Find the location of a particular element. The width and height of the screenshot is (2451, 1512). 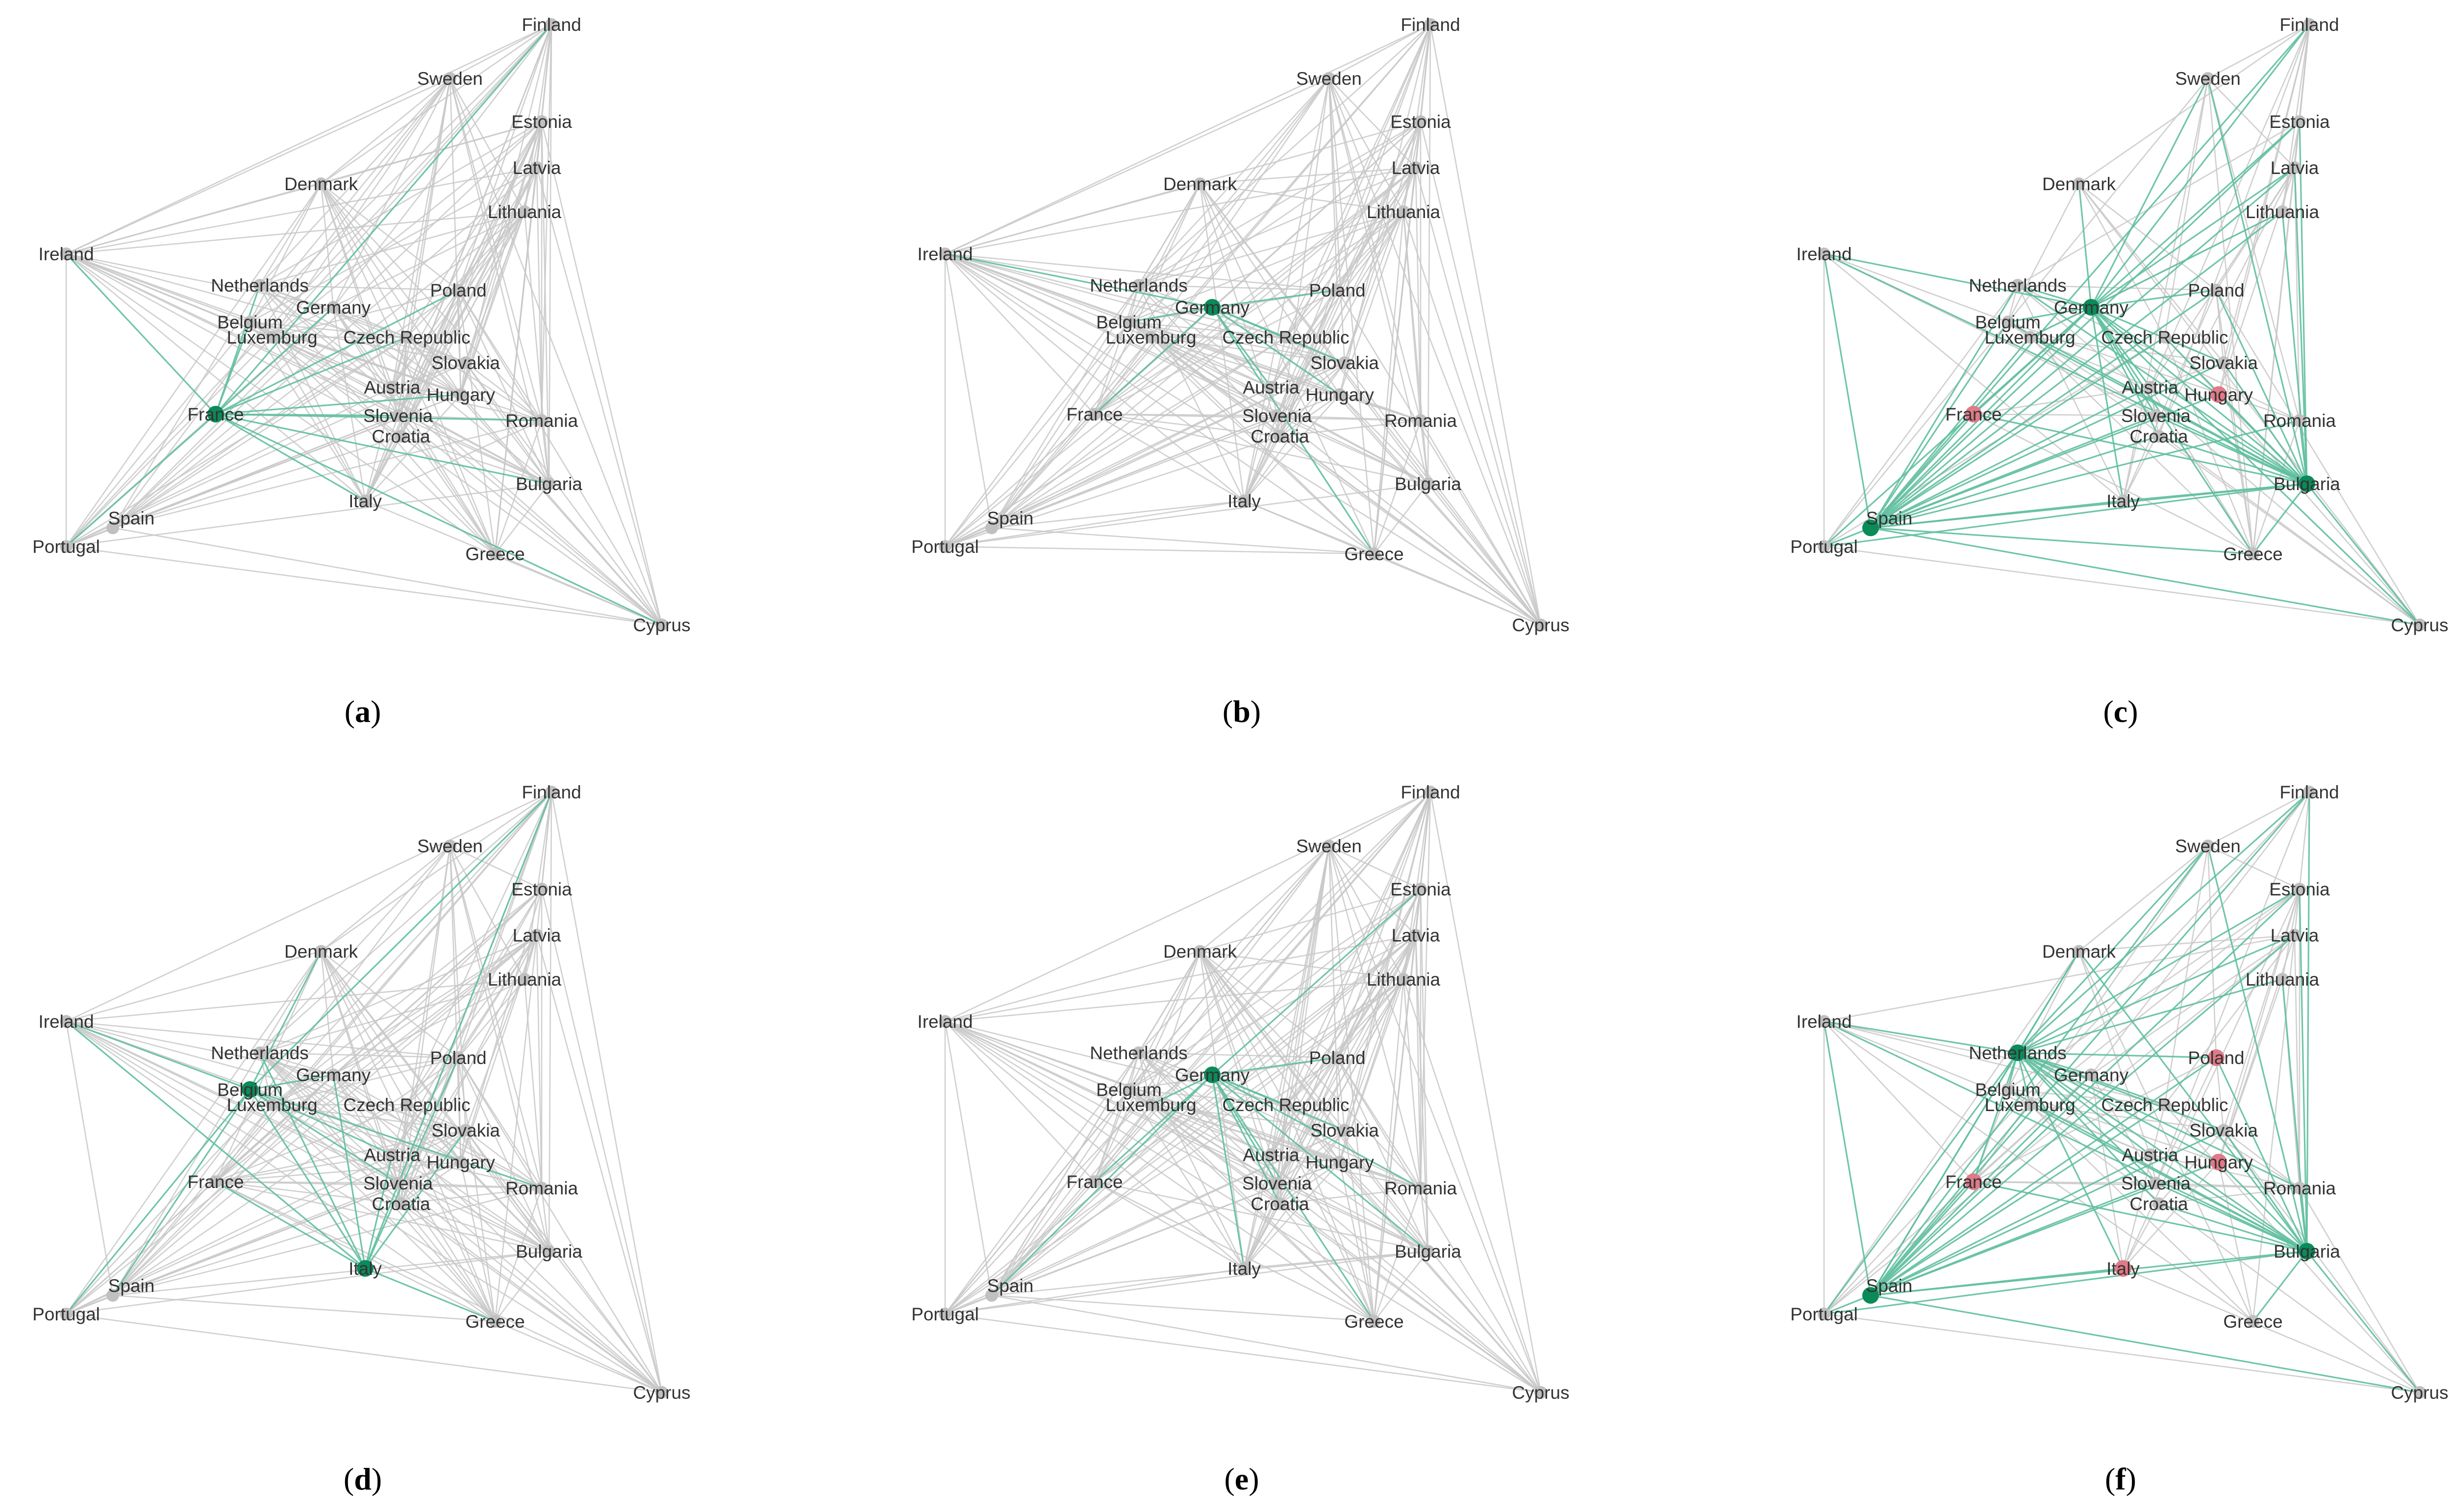

edge-croatia-italy is located at coordinates (2141, 1236).